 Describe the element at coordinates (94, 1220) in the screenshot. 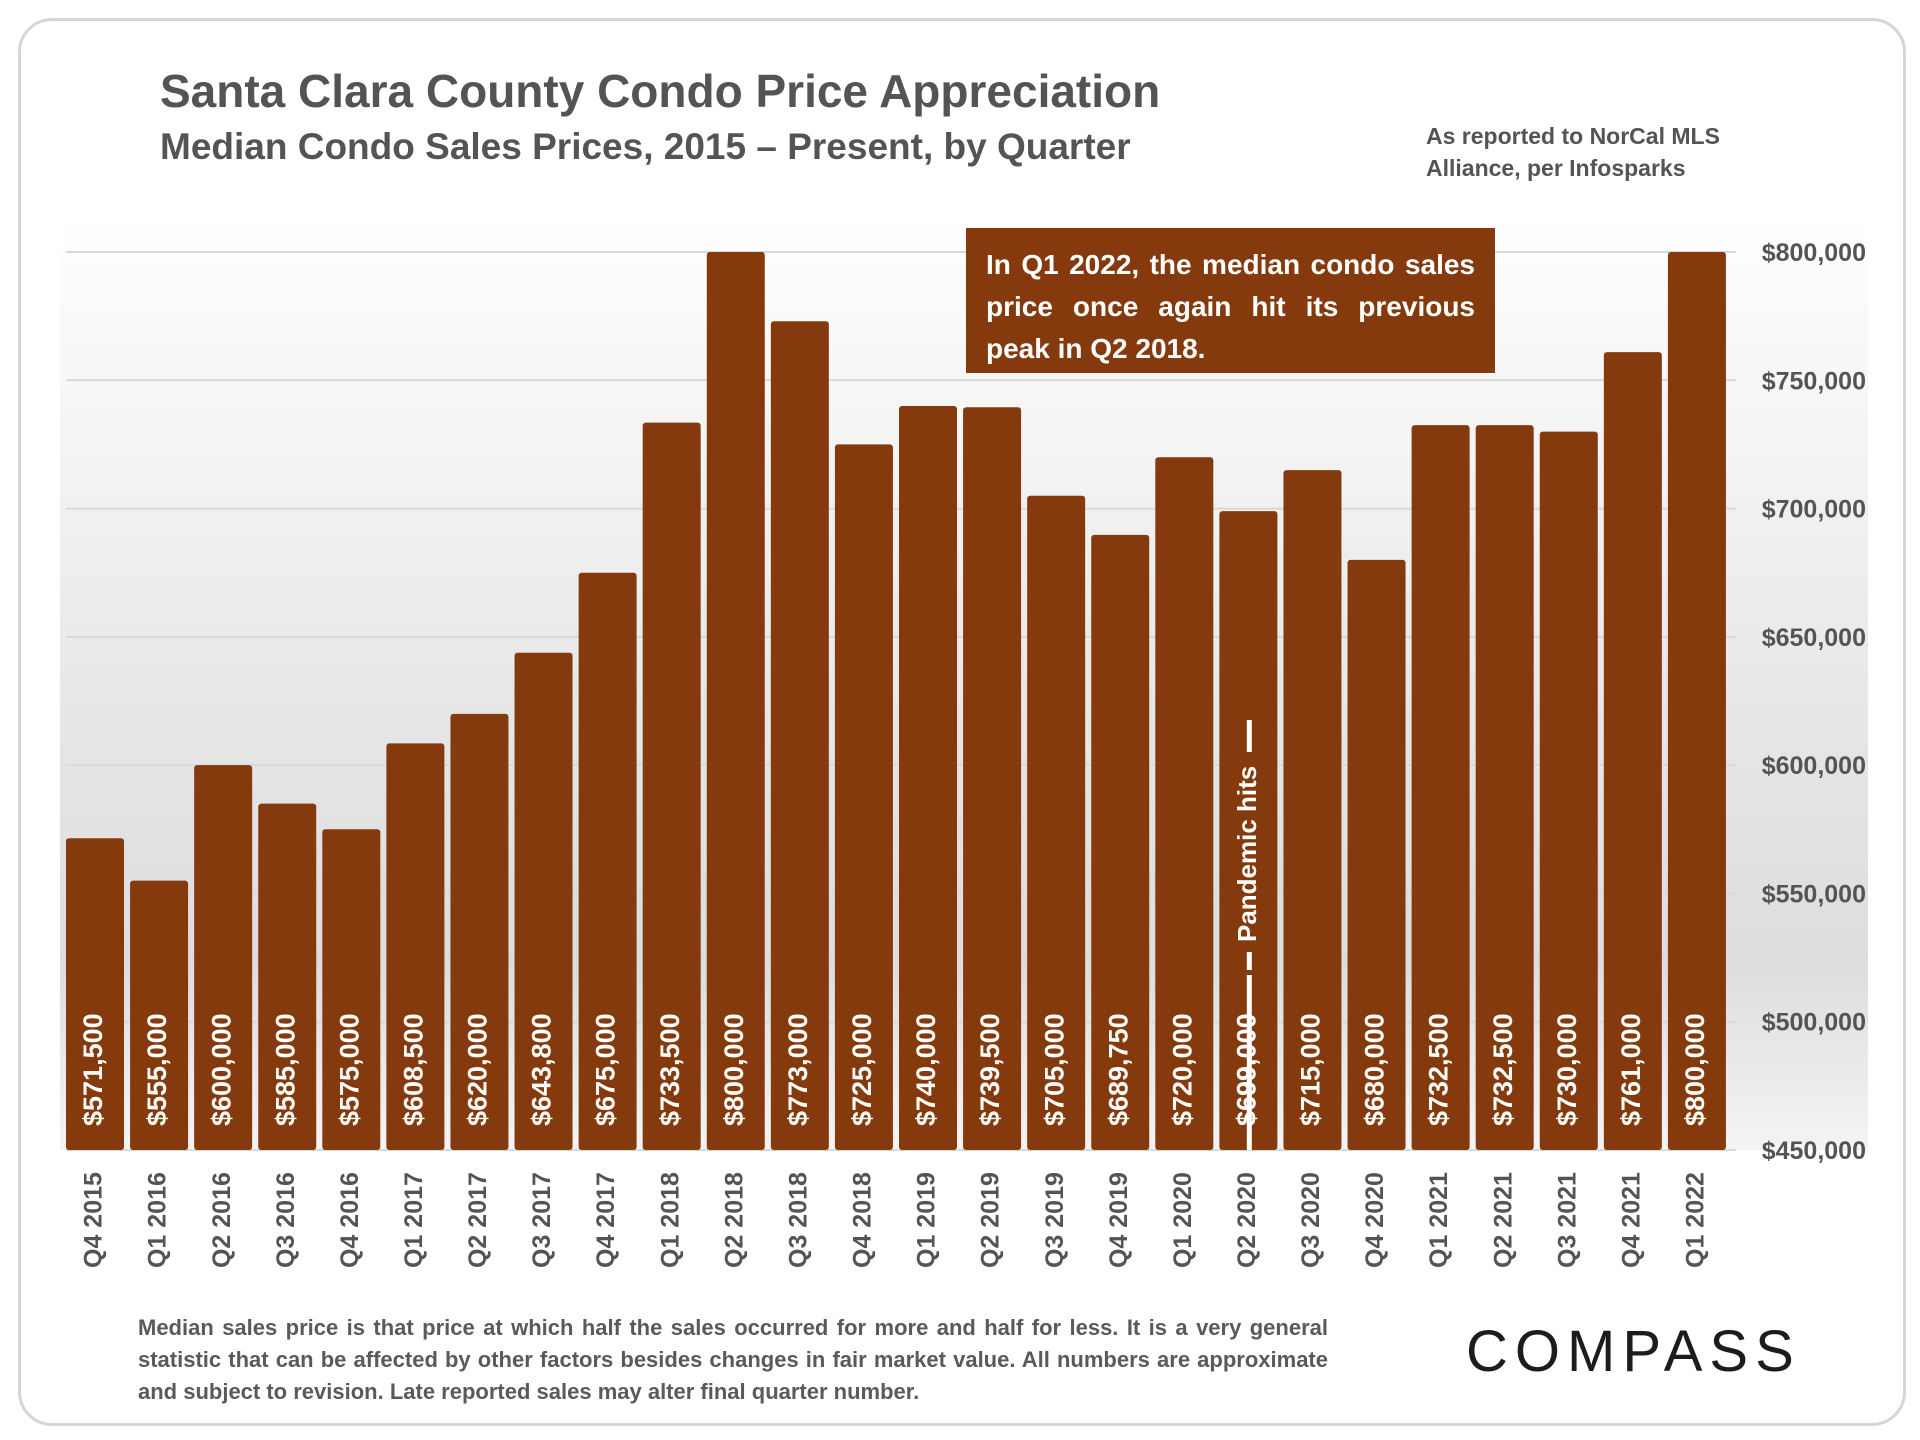

I see `x-tick-label: Q4 2015` at that location.